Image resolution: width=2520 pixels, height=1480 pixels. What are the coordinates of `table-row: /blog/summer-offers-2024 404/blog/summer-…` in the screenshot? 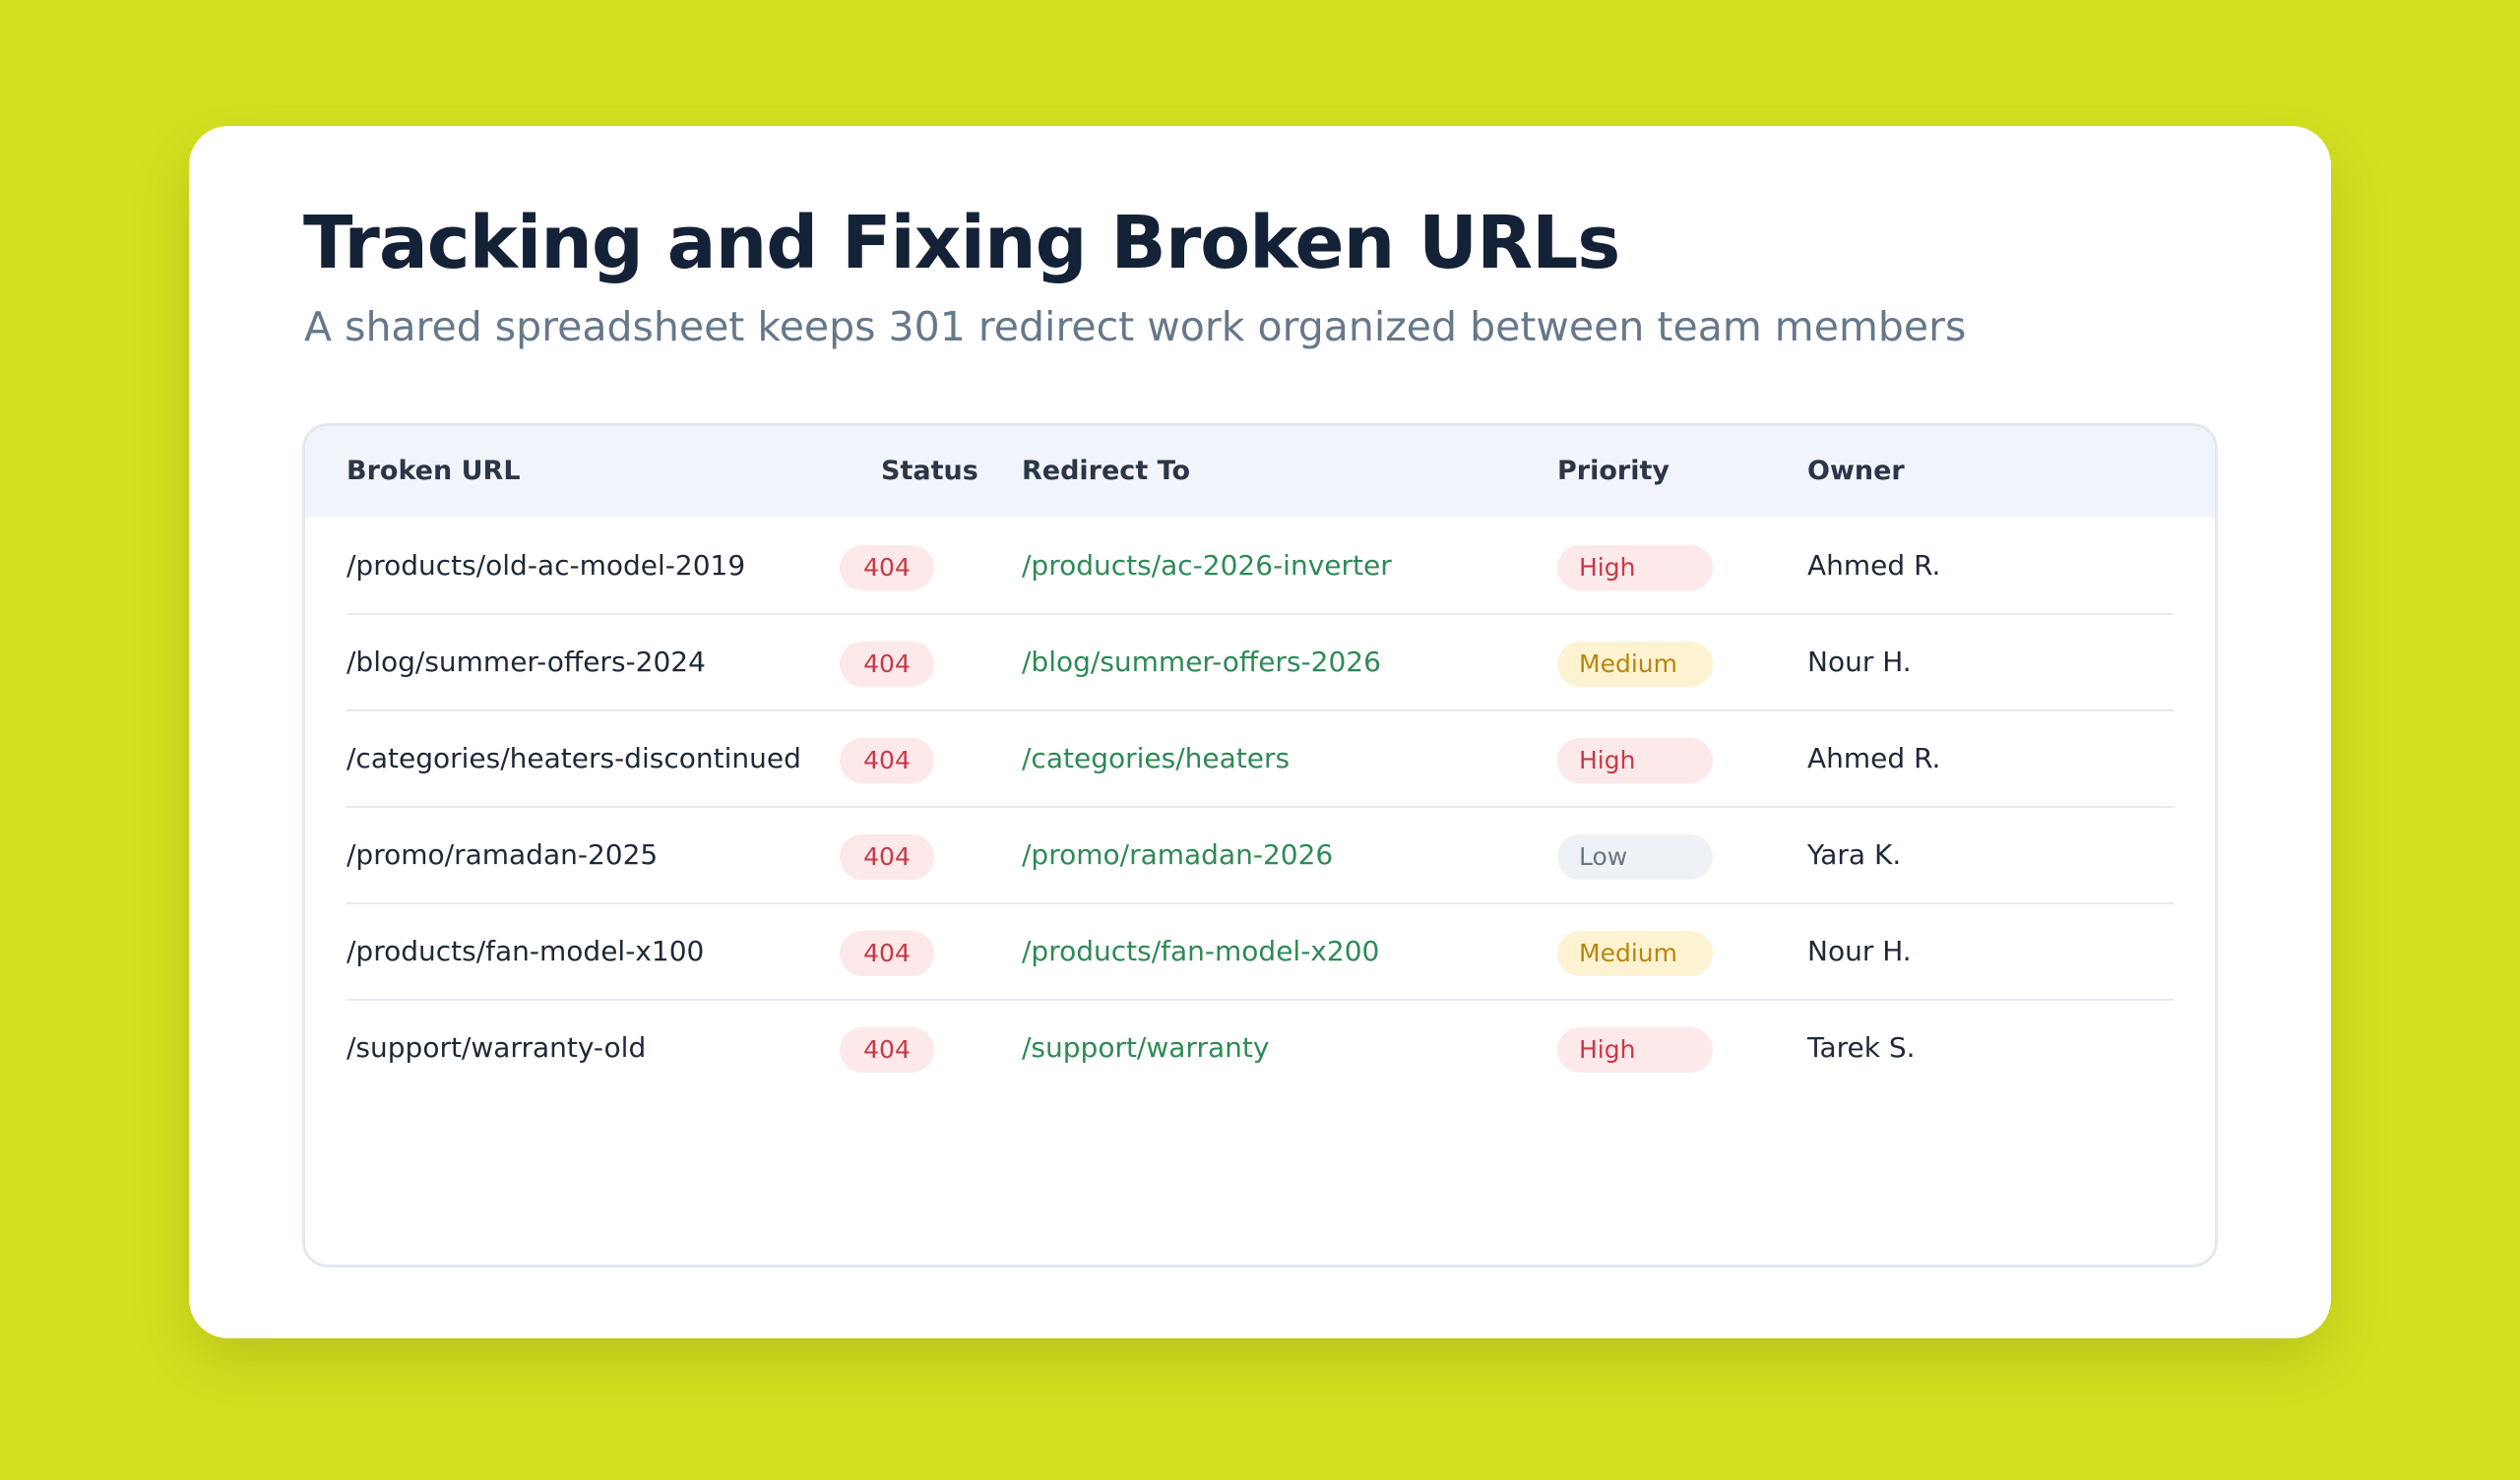 It's located at (1260, 663).